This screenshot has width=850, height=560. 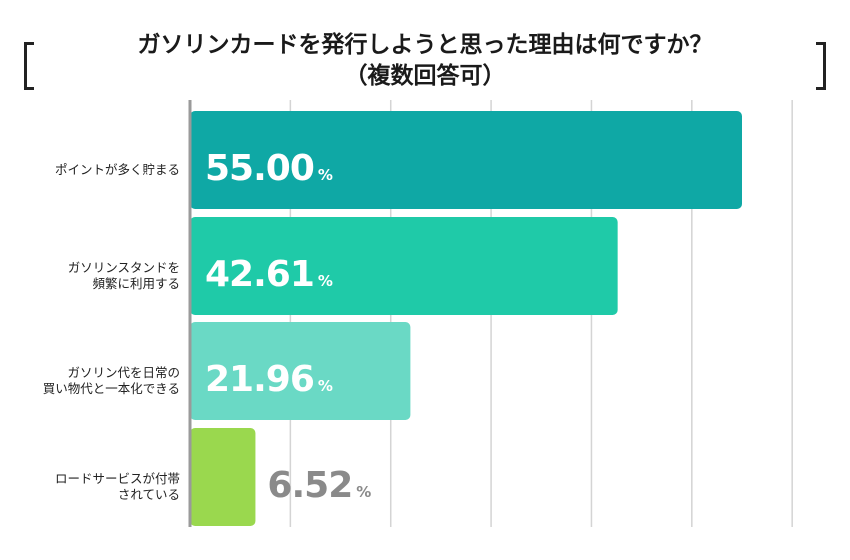 What do you see at coordinates (29, 66) in the screenshot?
I see `left-bracket-decoration` at bounding box center [29, 66].